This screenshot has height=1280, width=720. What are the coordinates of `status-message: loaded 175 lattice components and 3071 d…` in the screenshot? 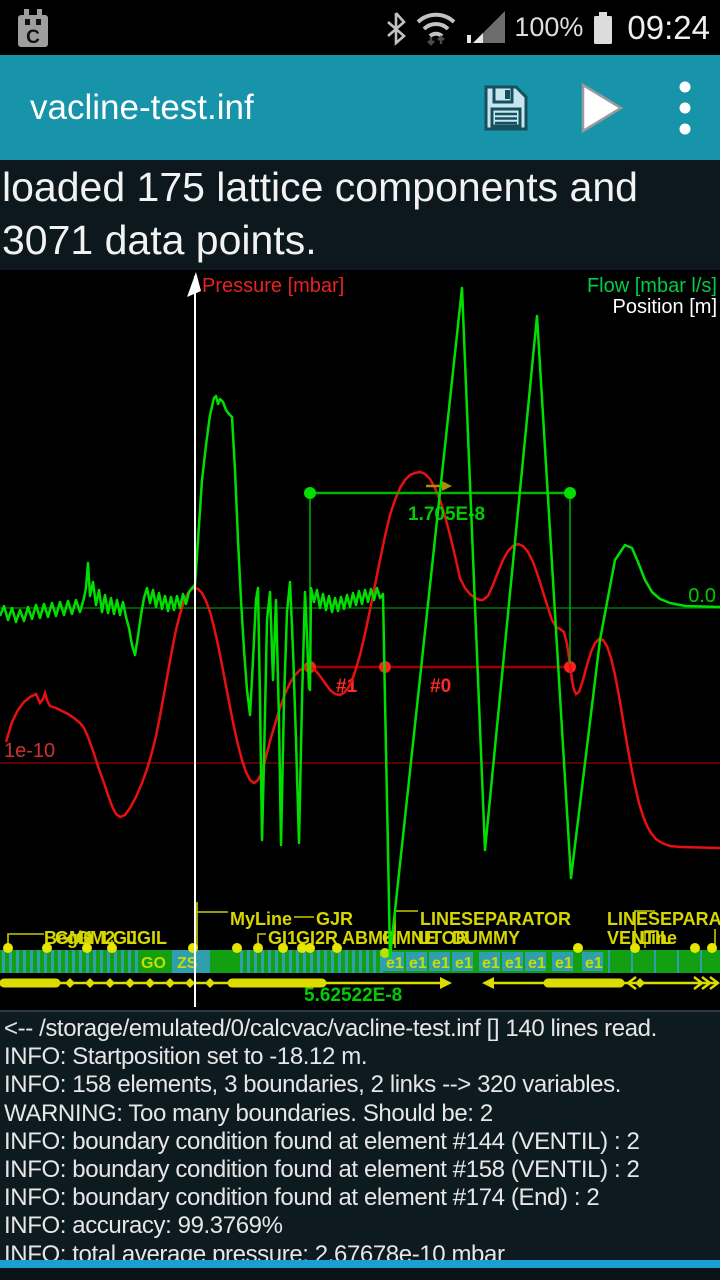 It's located at (360, 215).